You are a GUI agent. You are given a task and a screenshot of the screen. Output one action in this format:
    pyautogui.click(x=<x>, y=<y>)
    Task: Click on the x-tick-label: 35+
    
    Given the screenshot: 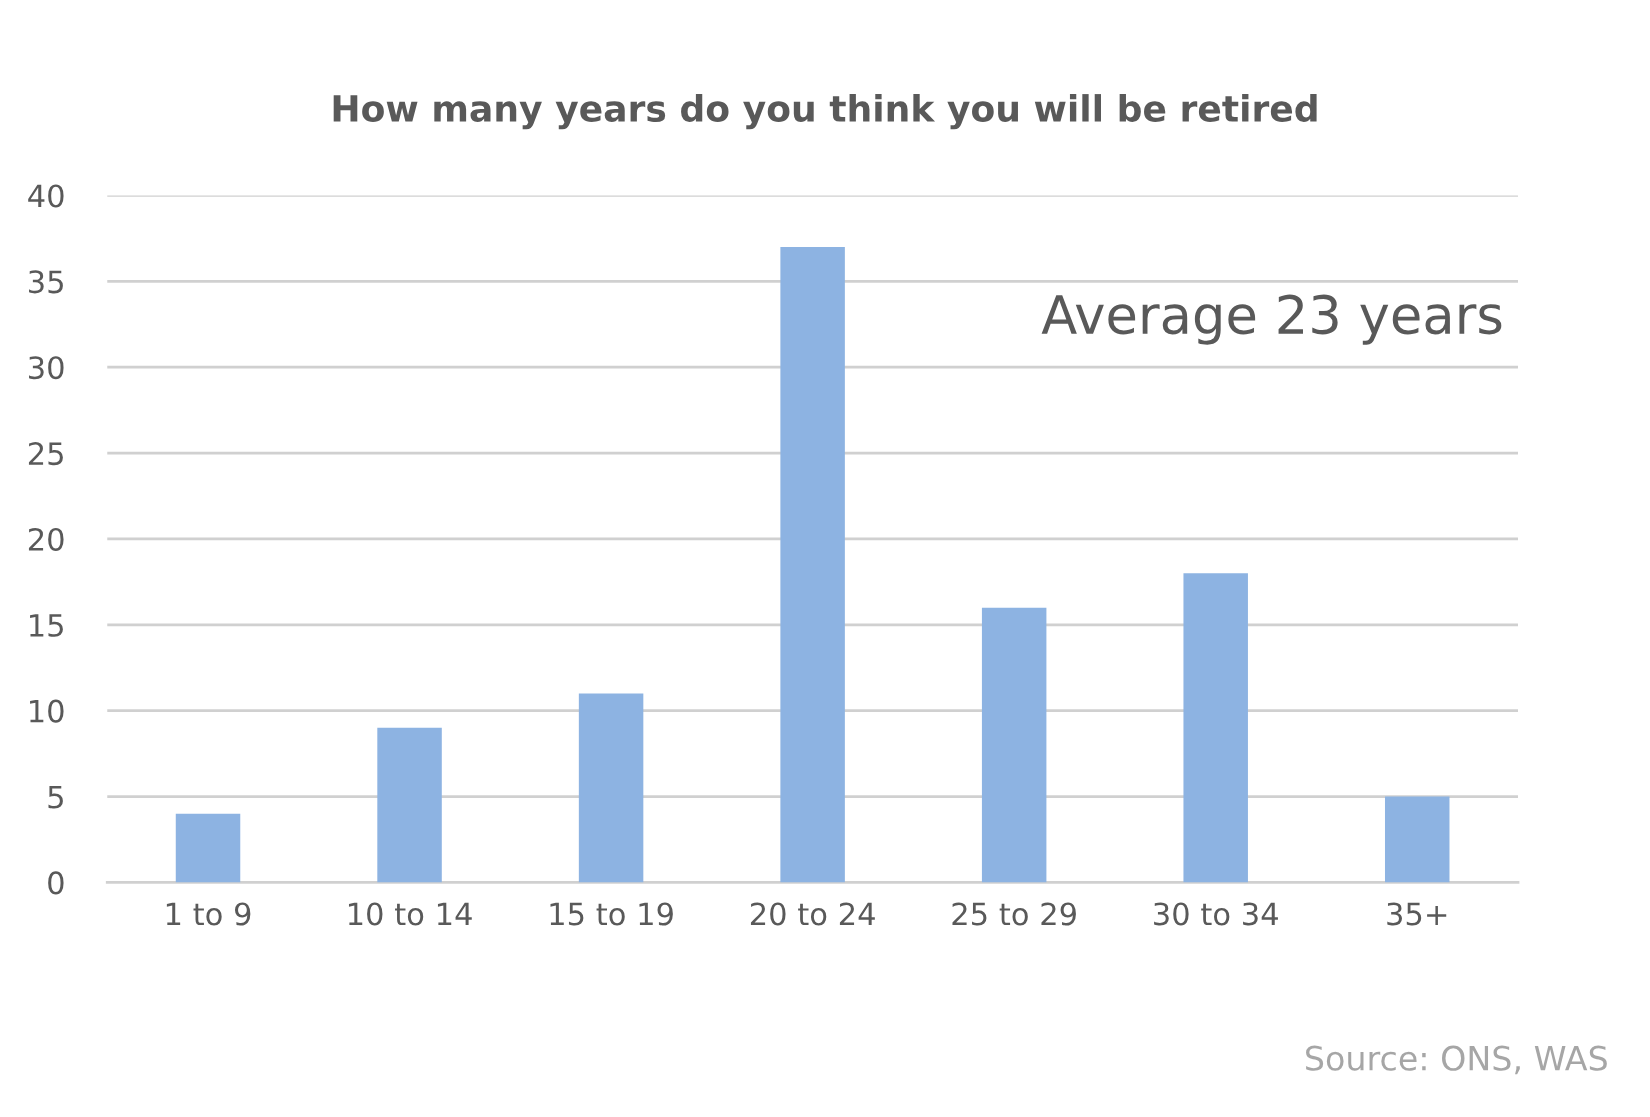 What is the action you would take?
    pyautogui.click(x=1417, y=914)
    